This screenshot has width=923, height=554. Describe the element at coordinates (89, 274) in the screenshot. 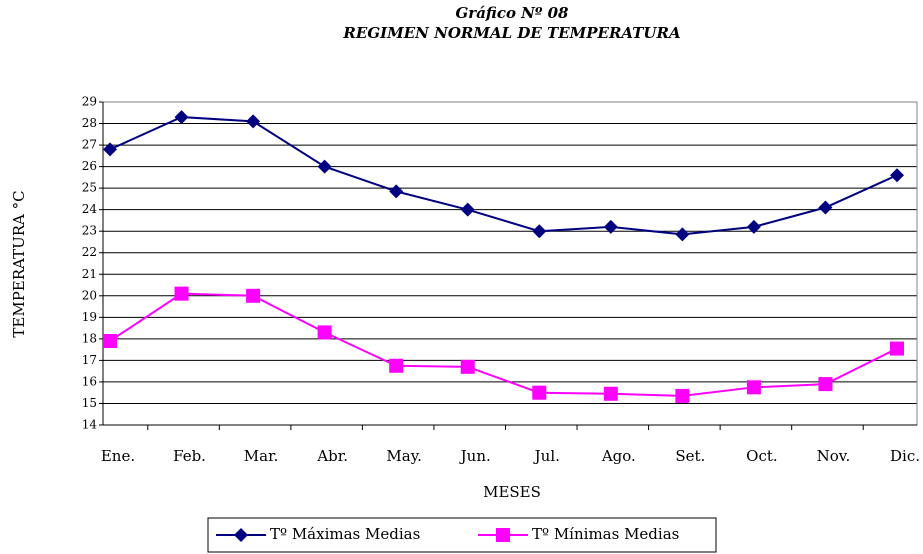

I see `y-tick-label: 21` at that location.